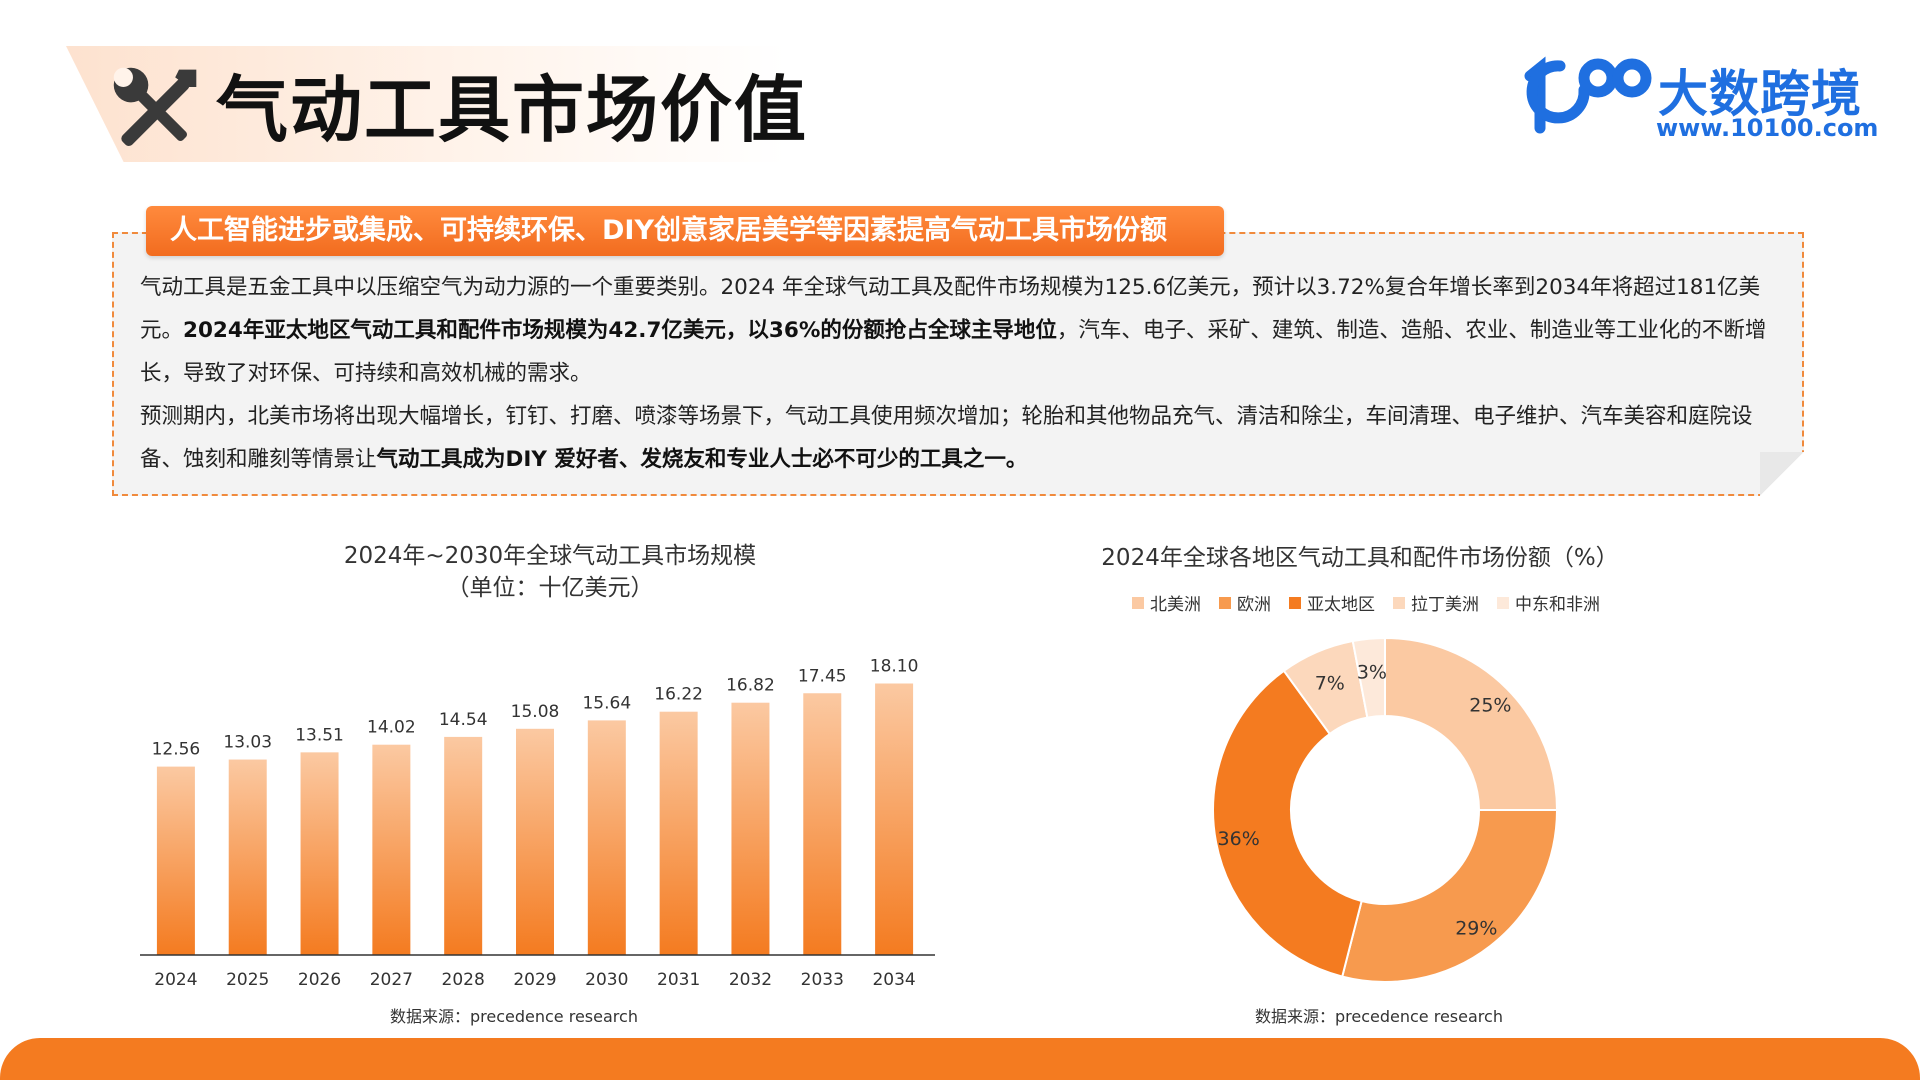 This screenshot has height=1080, width=1920. What do you see at coordinates (678, 833) in the screenshot?
I see `bar-2031` at bounding box center [678, 833].